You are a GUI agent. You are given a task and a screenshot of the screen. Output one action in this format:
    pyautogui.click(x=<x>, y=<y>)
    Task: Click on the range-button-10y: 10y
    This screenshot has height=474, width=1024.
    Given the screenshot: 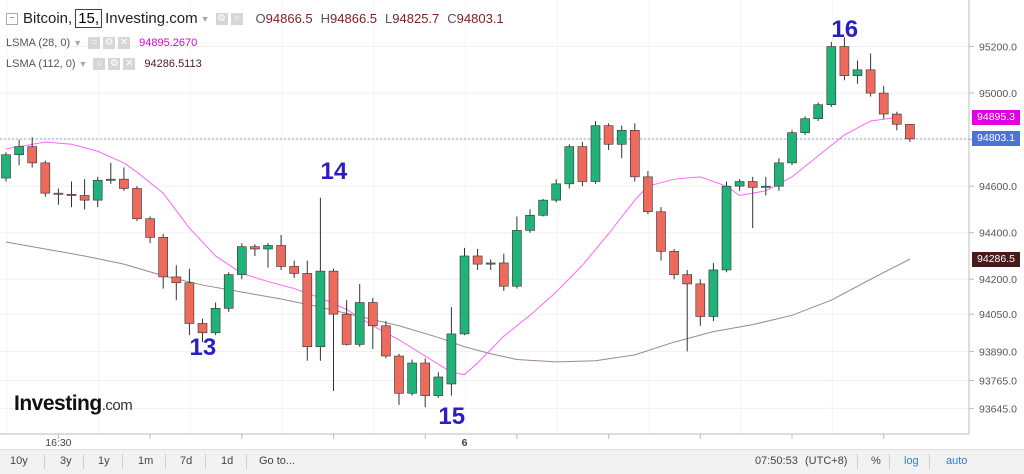 What is the action you would take?
    pyautogui.click(x=19, y=461)
    